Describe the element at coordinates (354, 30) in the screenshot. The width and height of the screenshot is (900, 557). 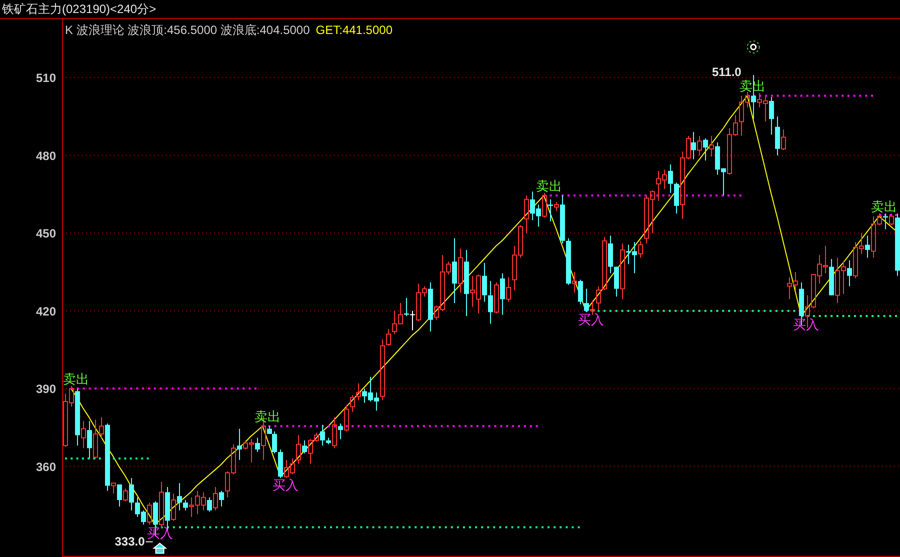
I see `series-name: GET:441.5000` at that location.